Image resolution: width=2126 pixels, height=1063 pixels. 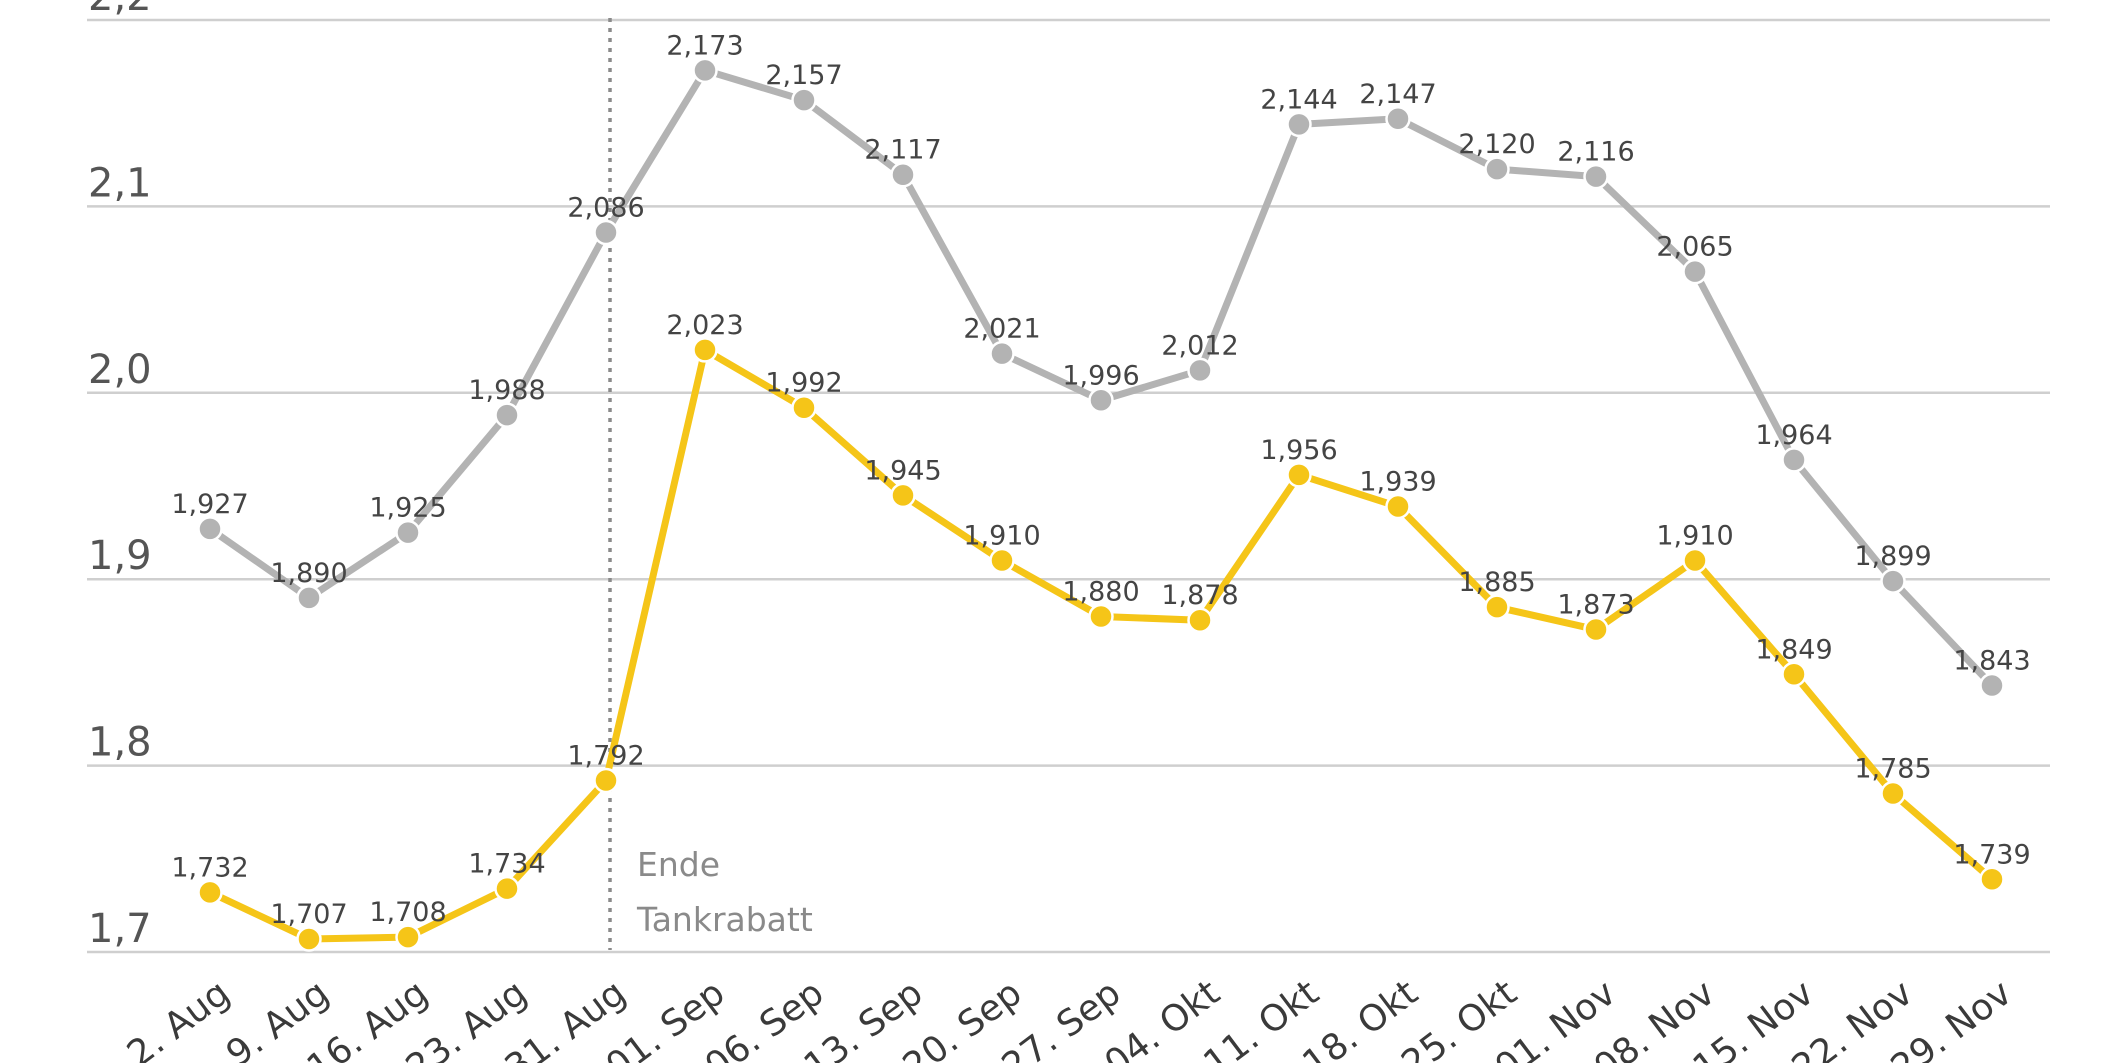 I want to click on data-label-grau-15: 2,065, so click(x=1694, y=247).